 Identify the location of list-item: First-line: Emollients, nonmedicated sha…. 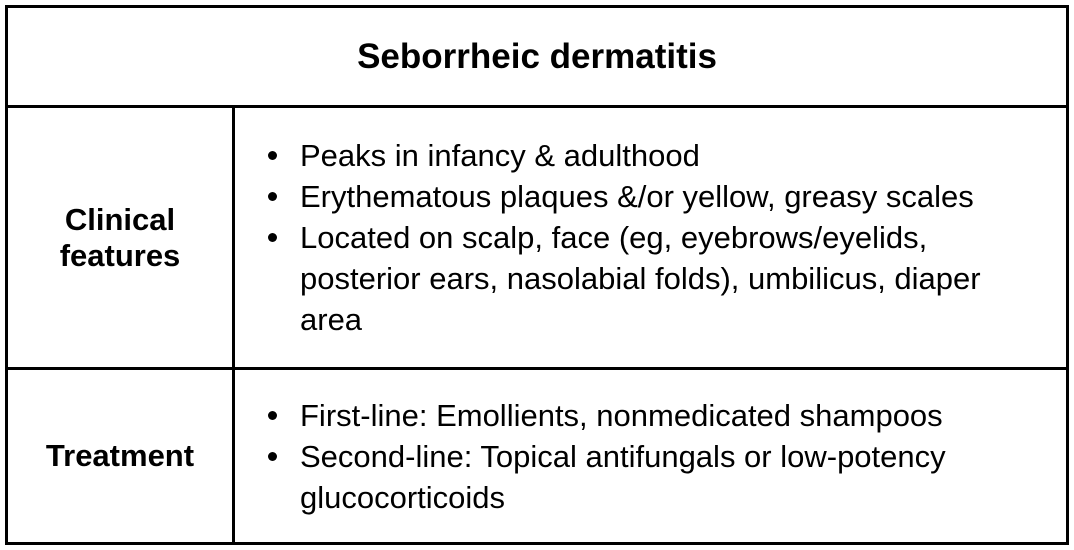
(660, 415).